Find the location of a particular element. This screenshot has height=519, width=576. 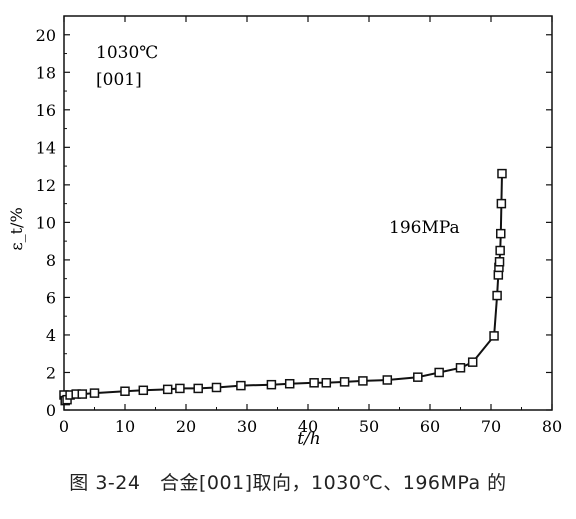

y-tick-label: 6 is located at coordinates (51, 297).